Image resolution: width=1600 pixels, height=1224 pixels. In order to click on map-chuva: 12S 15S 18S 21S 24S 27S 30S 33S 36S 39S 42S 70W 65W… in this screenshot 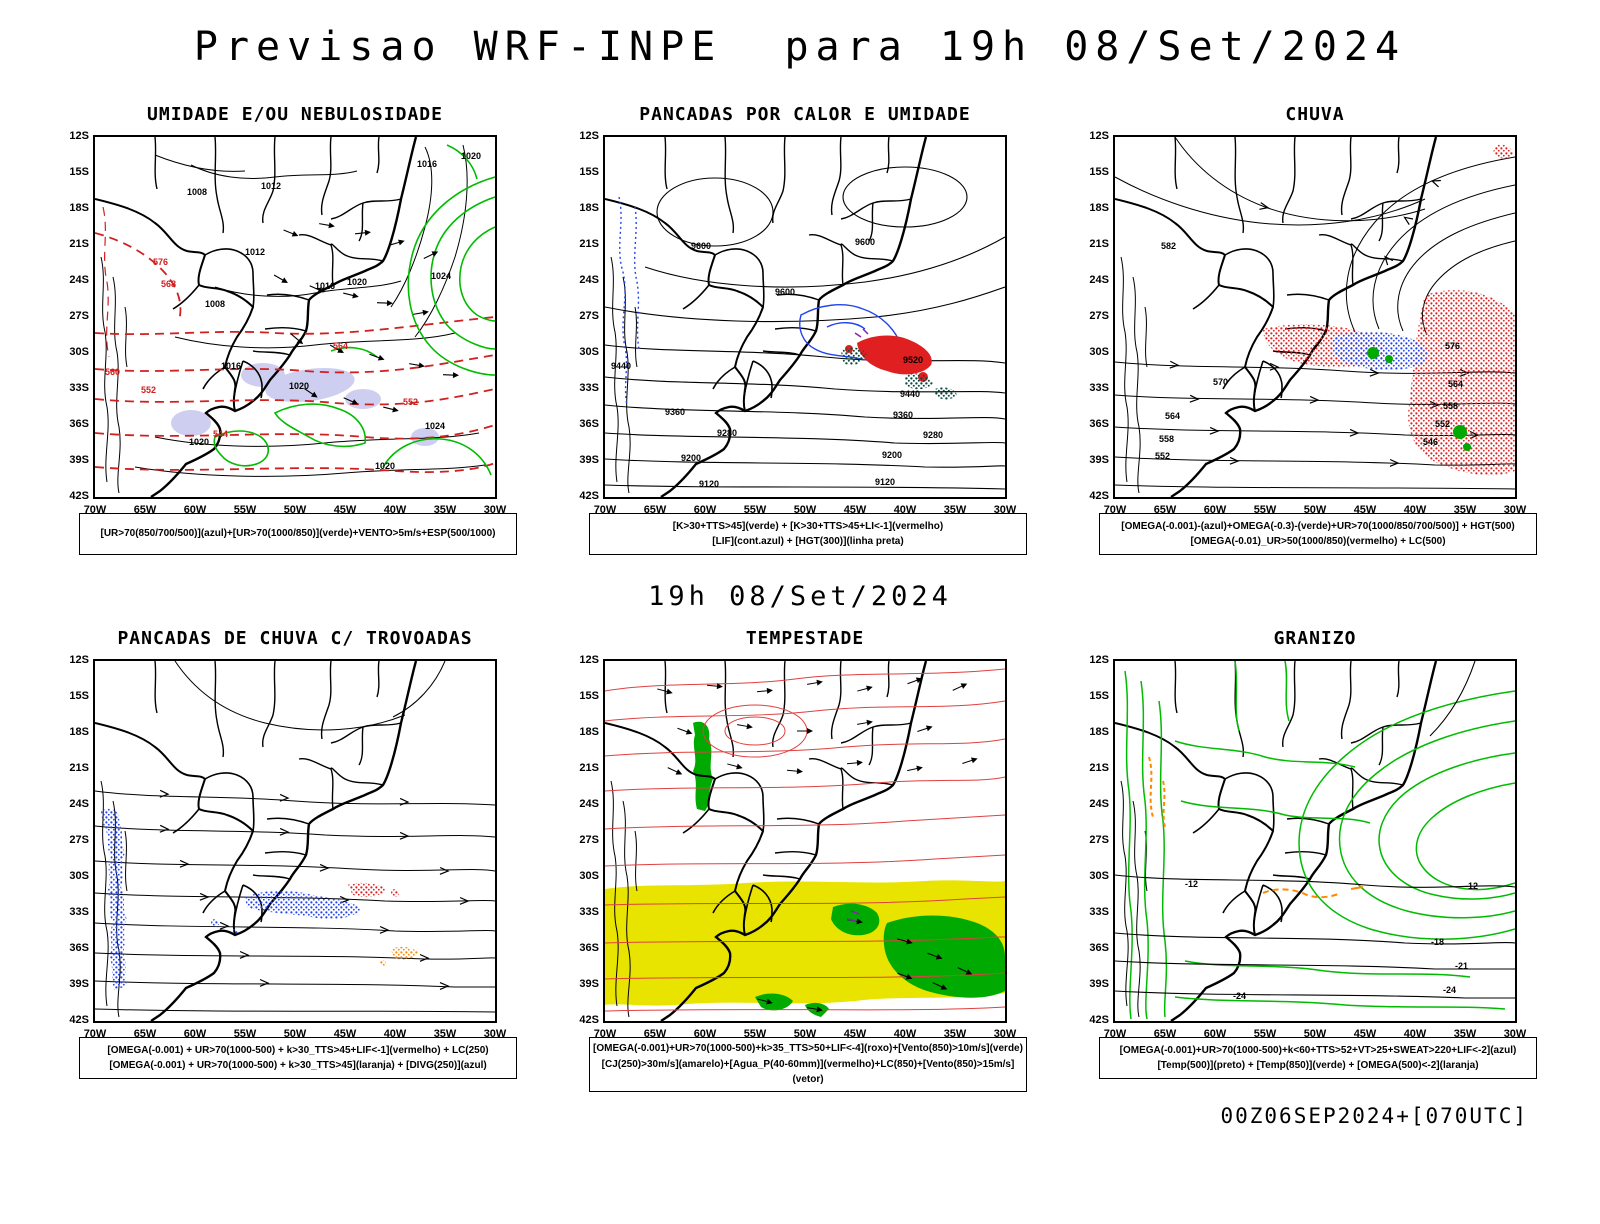, I will do `click(1307, 323)`.